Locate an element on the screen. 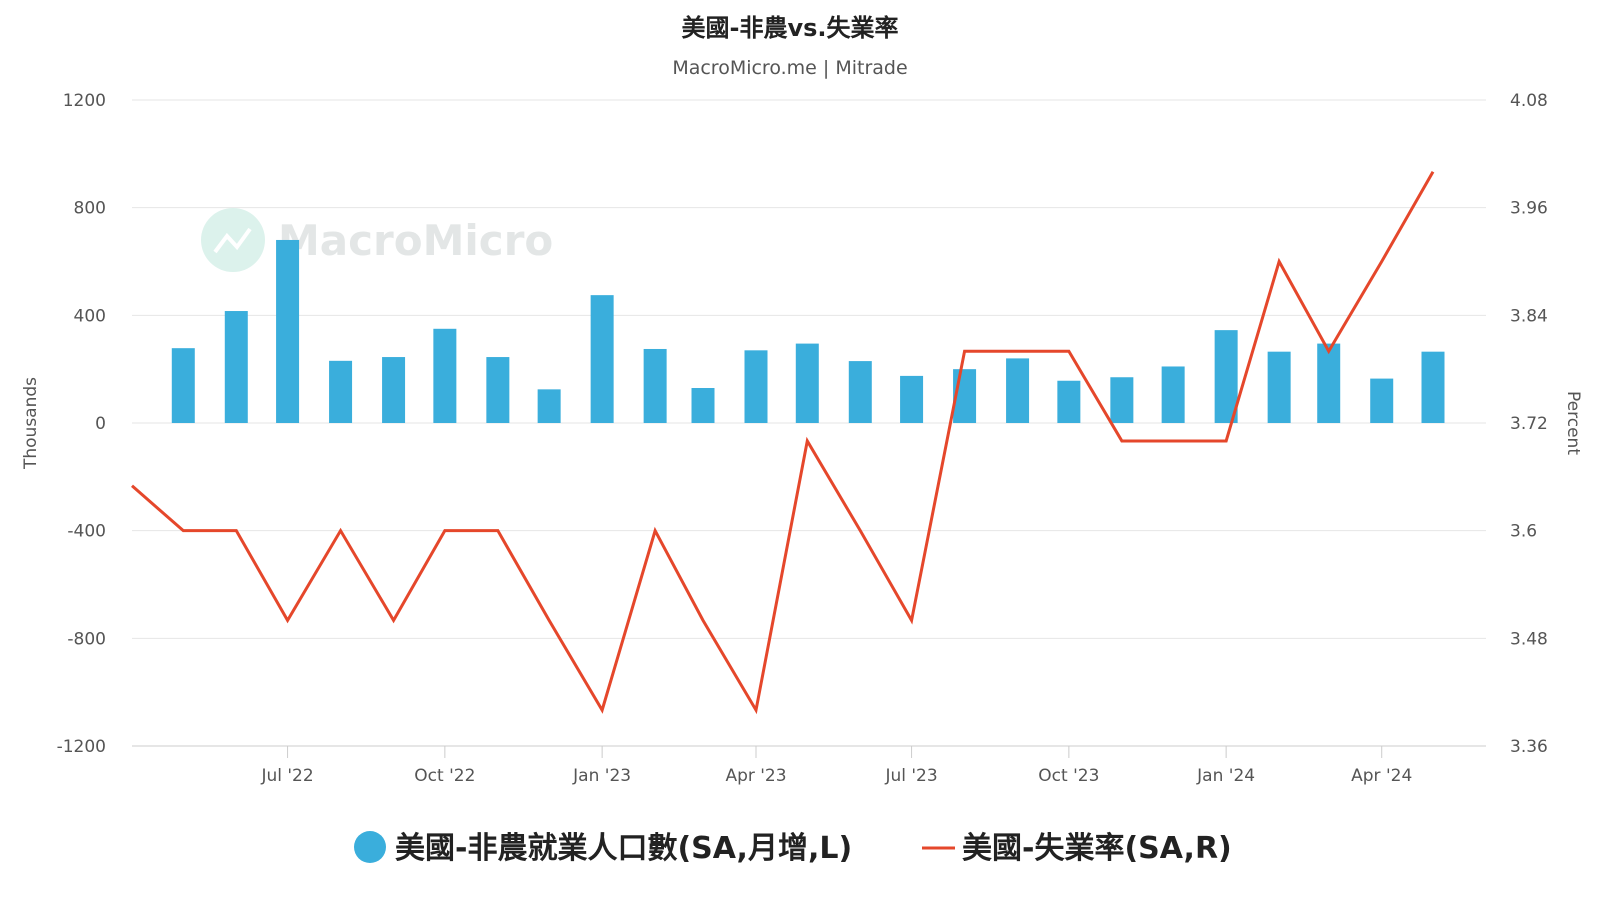 This screenshot has width=1600, height=900. left-axis-title: Thousands is located at coordinates (31, 423).